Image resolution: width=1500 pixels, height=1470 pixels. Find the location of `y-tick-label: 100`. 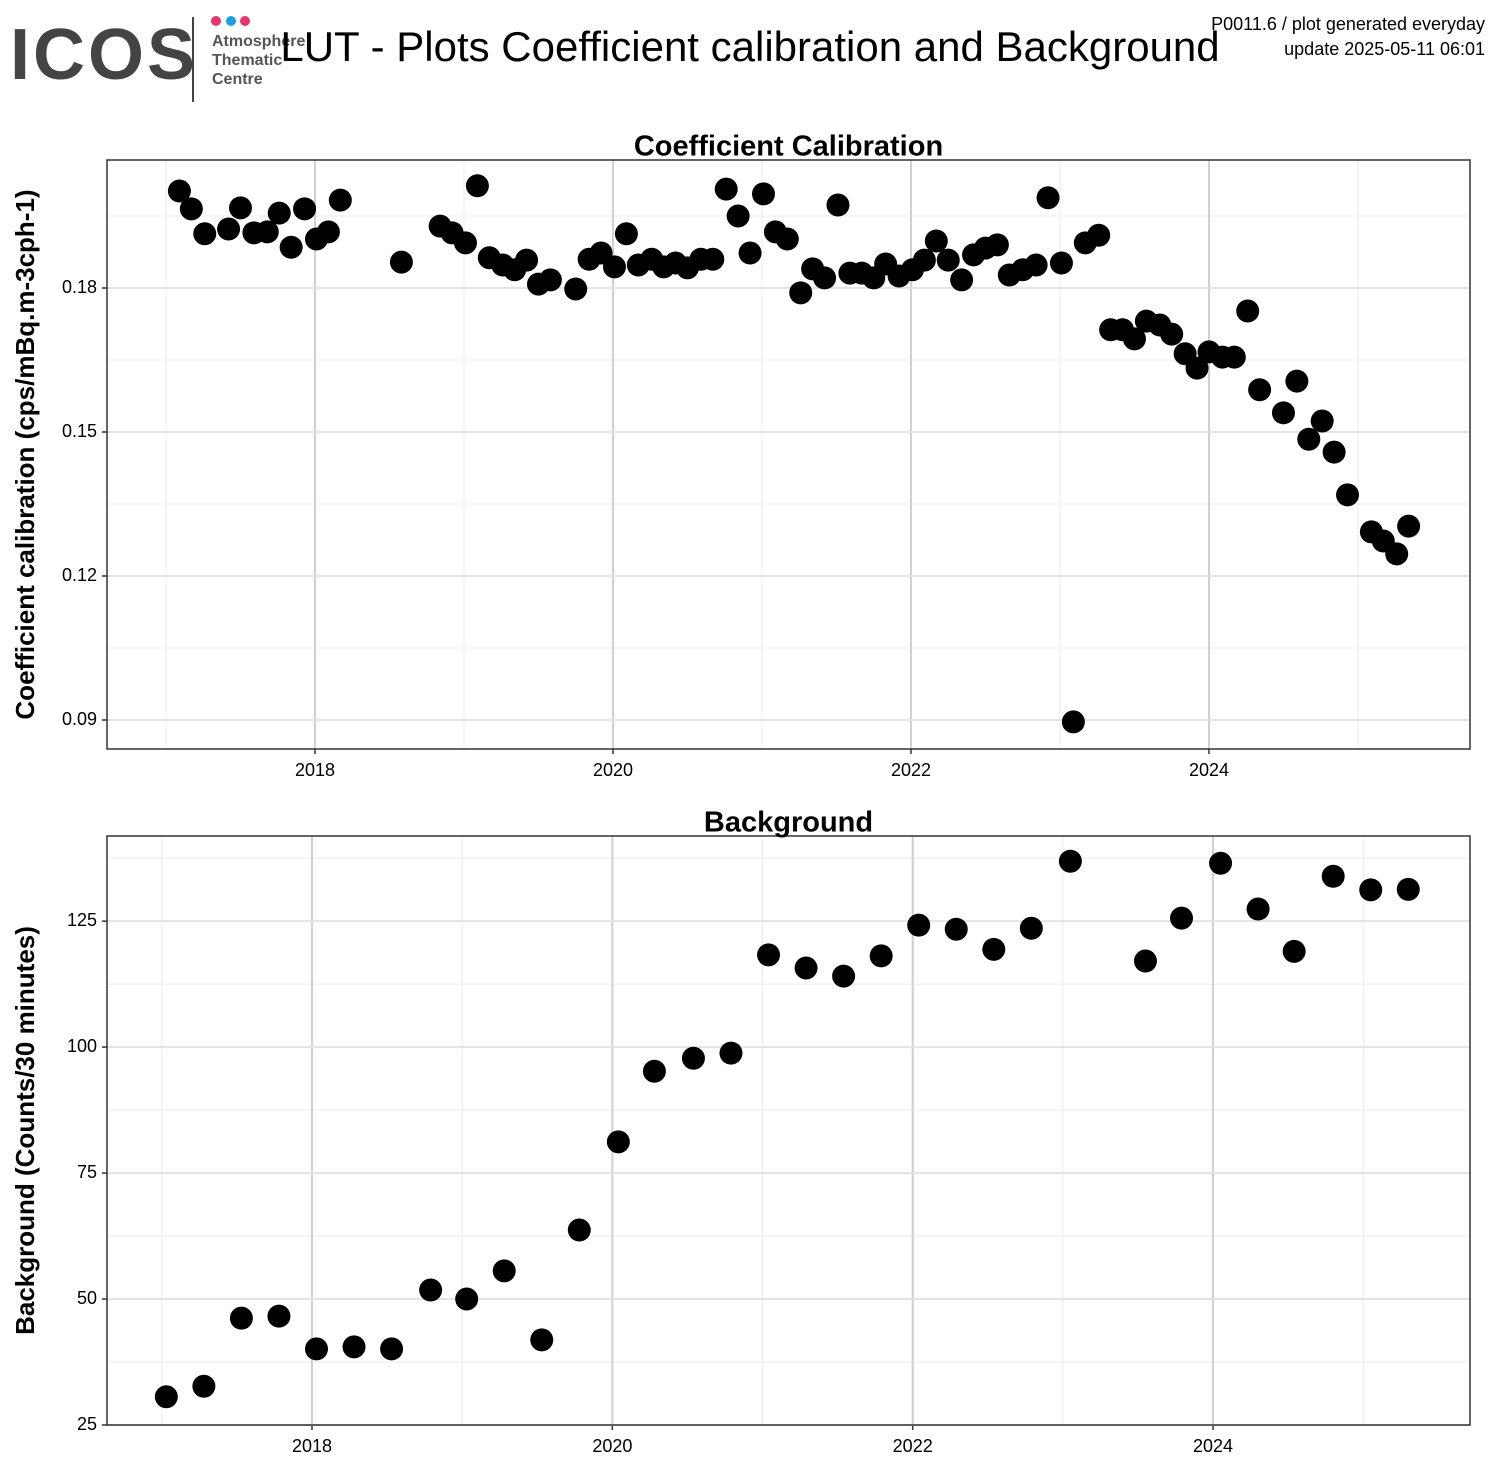

y-tick-label: 100 is located at coordinates (82, 1046).